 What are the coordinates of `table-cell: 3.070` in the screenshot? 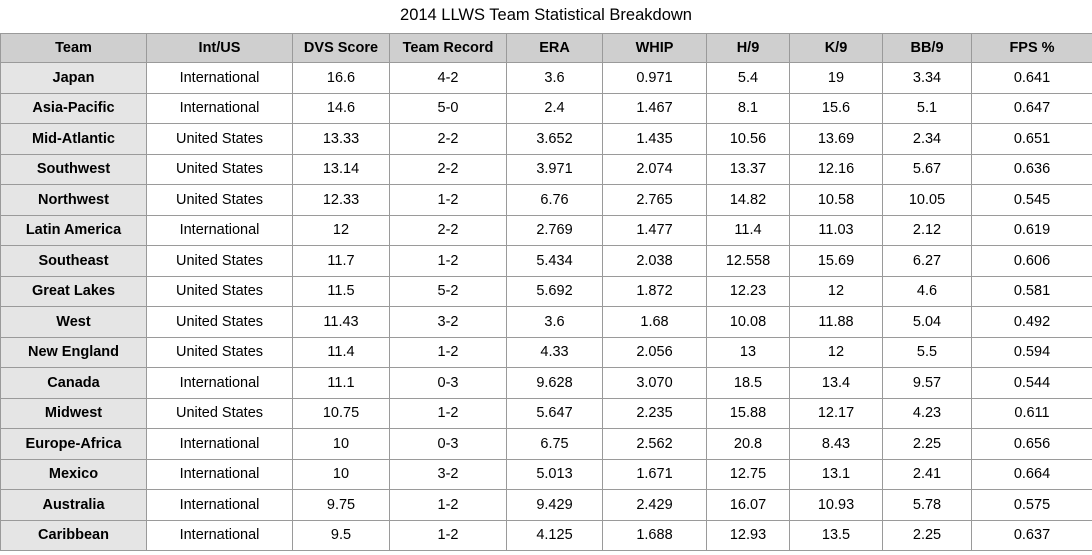 It's located at (654, 383).